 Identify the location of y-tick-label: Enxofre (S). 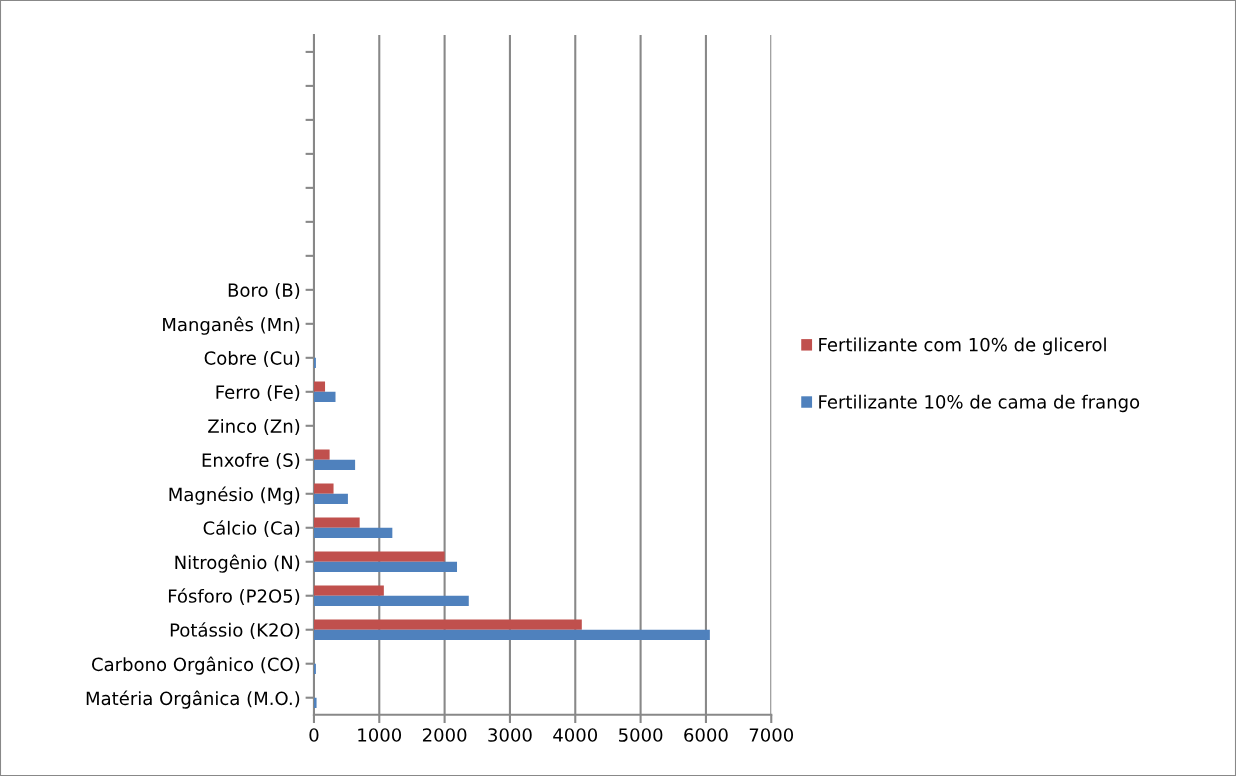
(251, 461).